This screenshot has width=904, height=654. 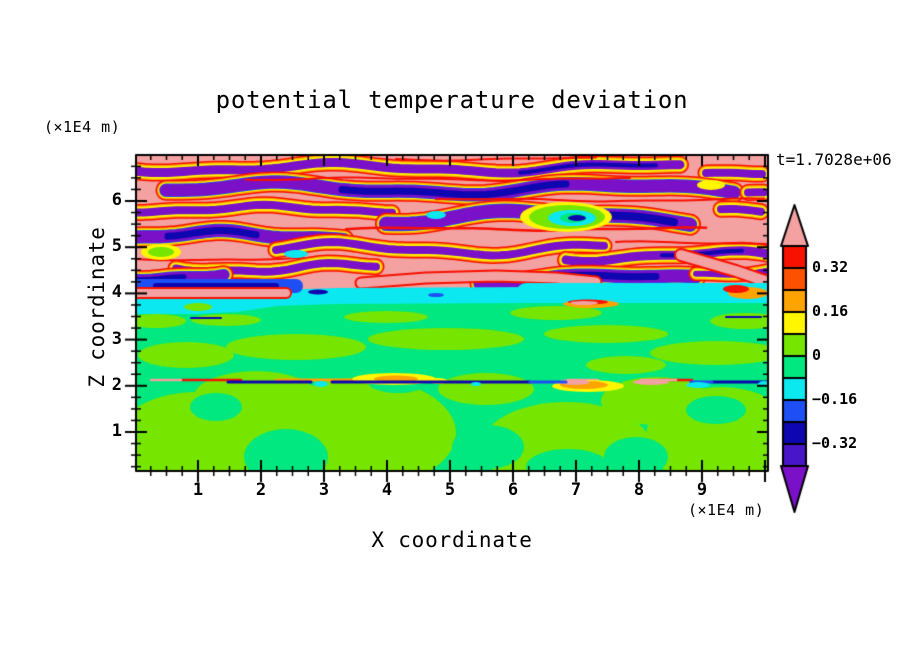 I want to click on colorbar-label: 0, so click(x=817, y=355).